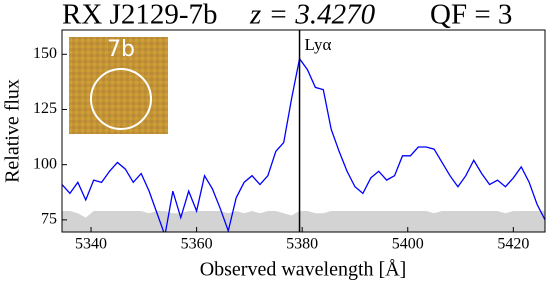 This screenshot has width=553, height=291. What do you see at coordinates (303, 221) in the screenshot?
I see `noise-area` at bounding box center [303, 221].